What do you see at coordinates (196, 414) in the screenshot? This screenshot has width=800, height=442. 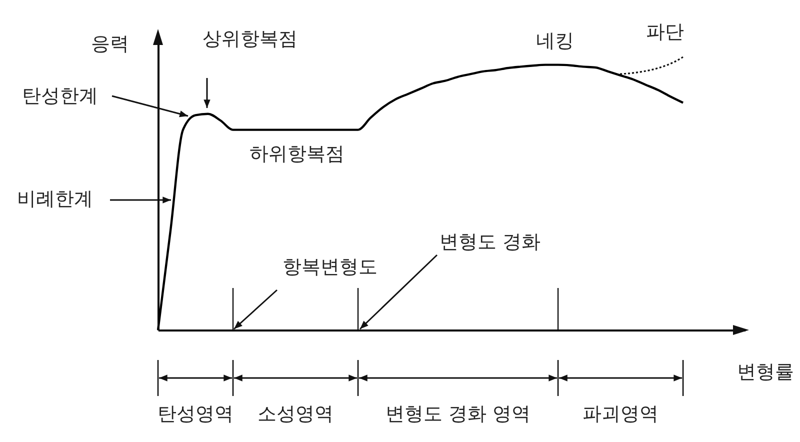 I see `text: 탄성영역` at bounding box center [196, 414].